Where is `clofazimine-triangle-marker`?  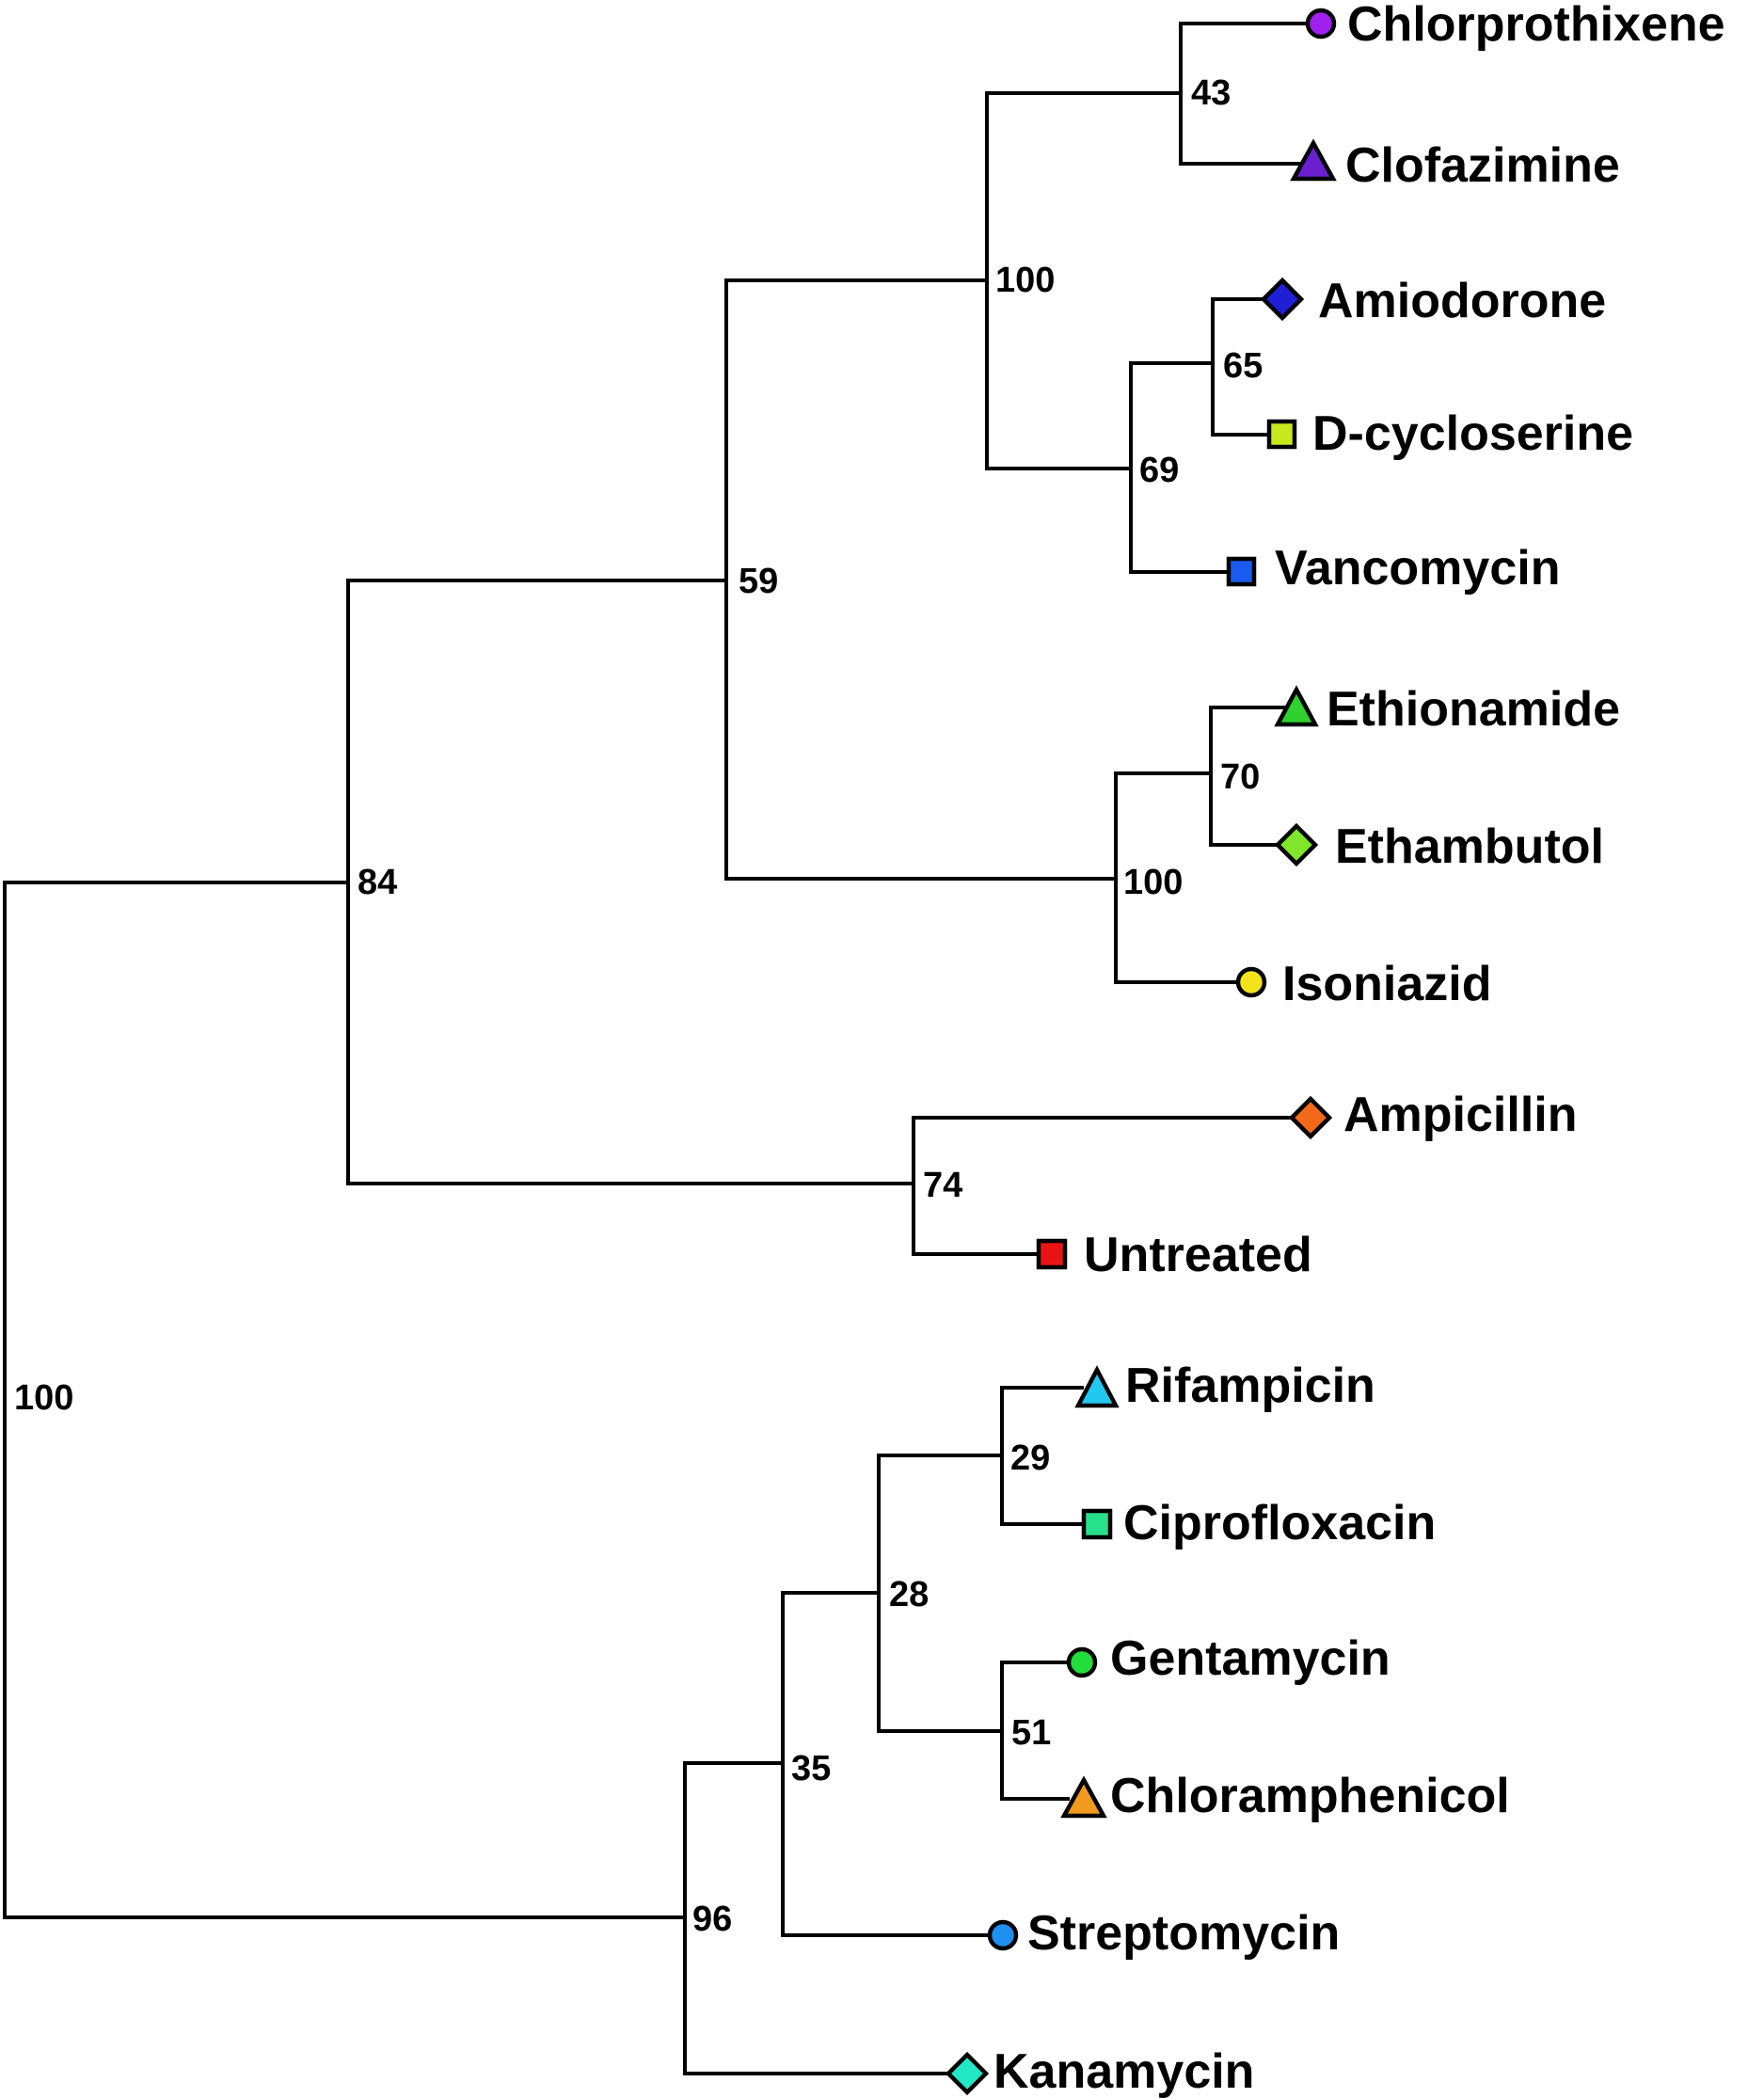 clofazimine-triangle-marker is located at coordinates (1313, 160).